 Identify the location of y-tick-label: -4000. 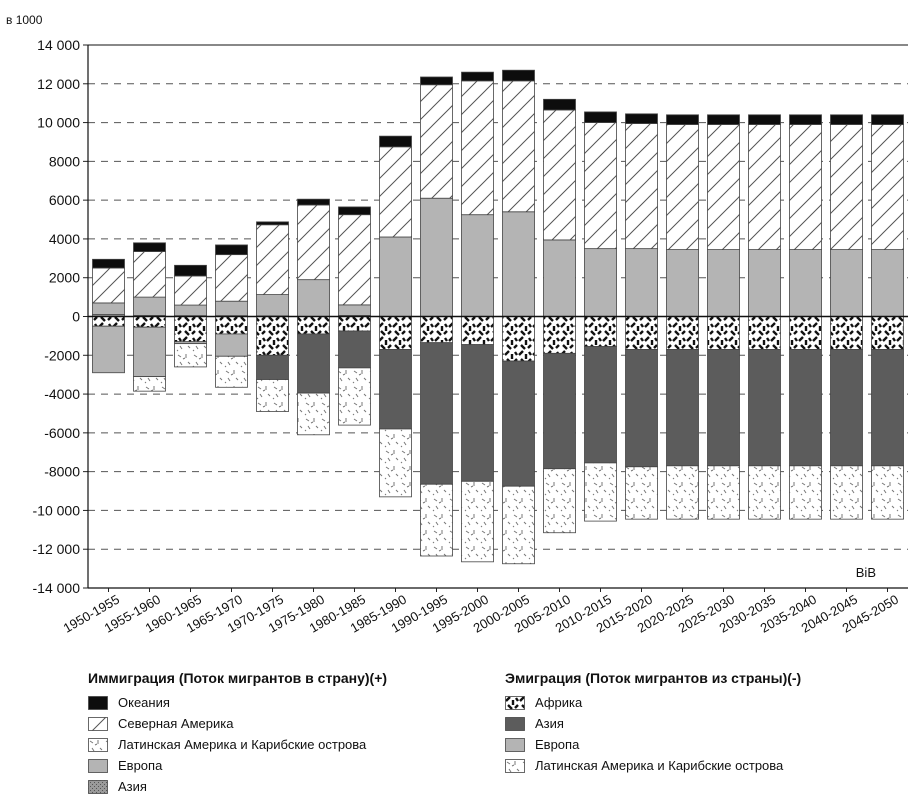
(62, 394).